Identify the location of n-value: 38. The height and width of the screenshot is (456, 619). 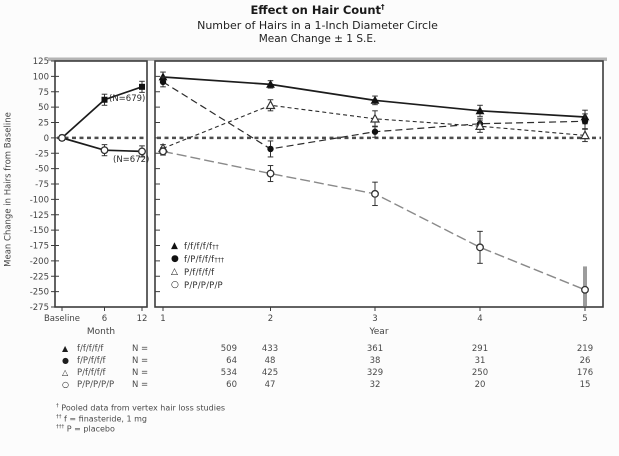
(375, 361).